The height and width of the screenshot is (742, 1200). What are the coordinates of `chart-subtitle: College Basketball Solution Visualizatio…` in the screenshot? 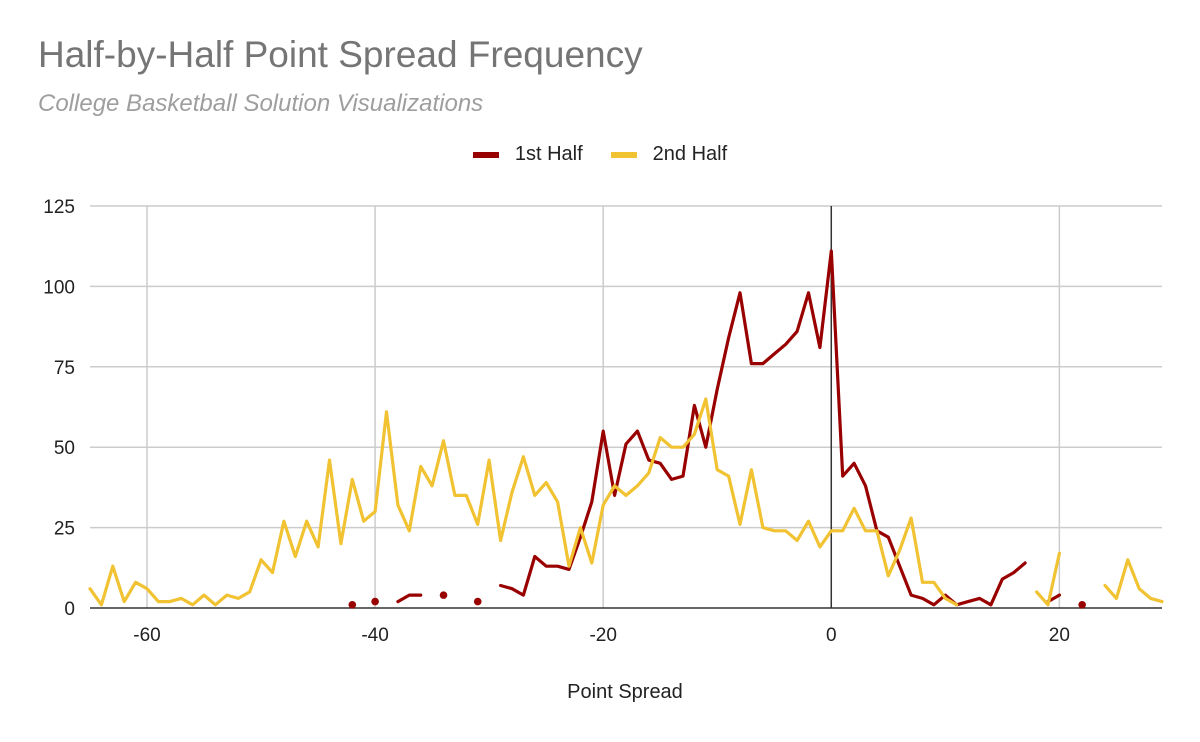 It's located at (261, 103).